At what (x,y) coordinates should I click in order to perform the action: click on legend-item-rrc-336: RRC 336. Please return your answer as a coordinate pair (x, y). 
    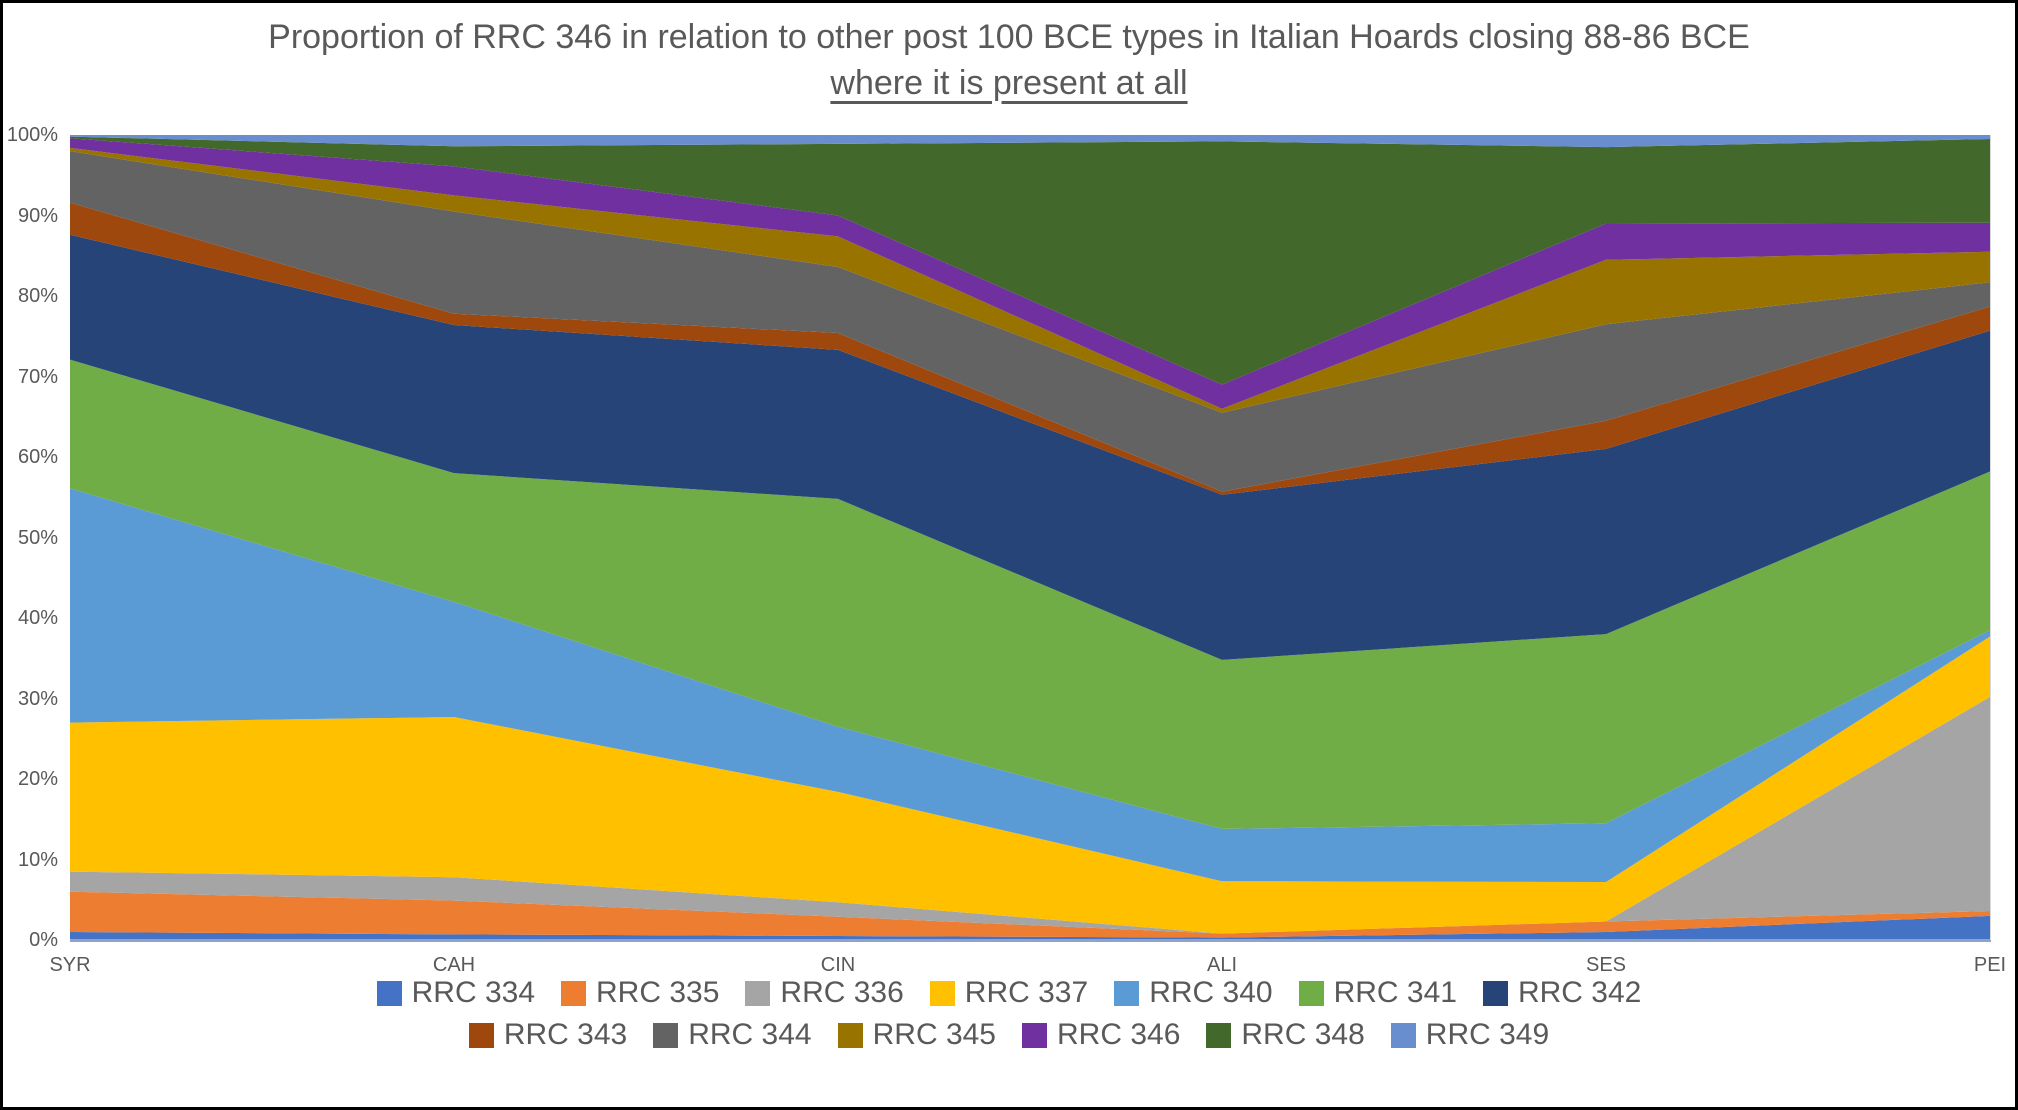
    Looking at the image, I should click on (824, 993).